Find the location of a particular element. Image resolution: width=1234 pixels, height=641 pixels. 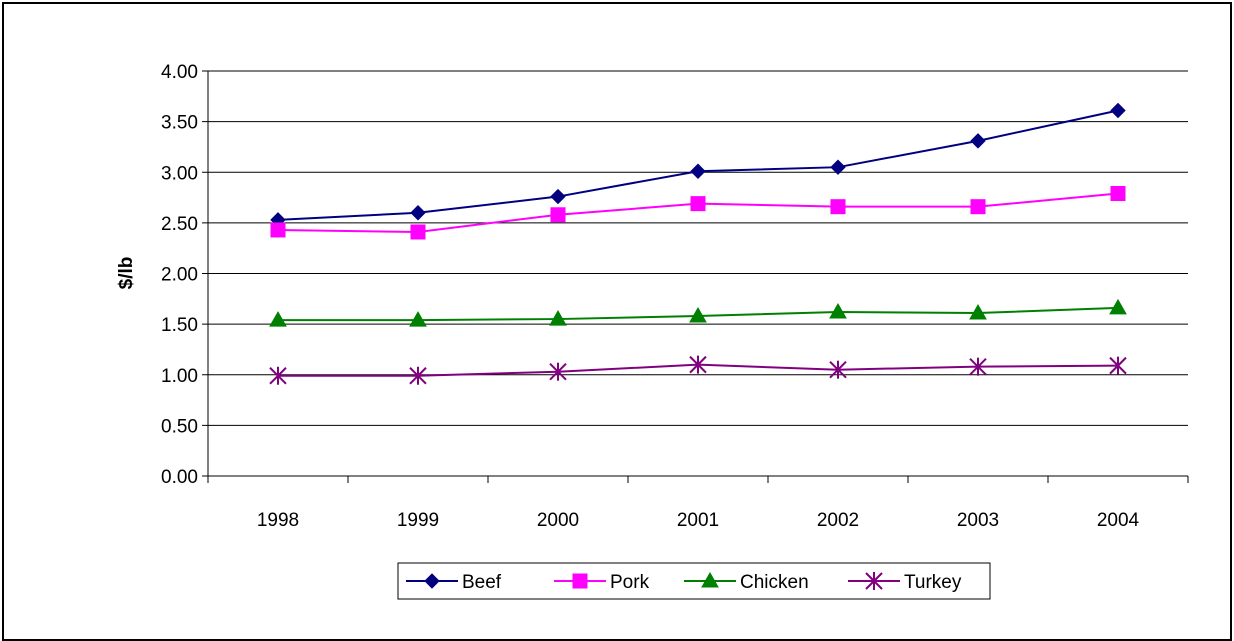

y-tick-label: 1.00 is located at coordinates (179, 376).